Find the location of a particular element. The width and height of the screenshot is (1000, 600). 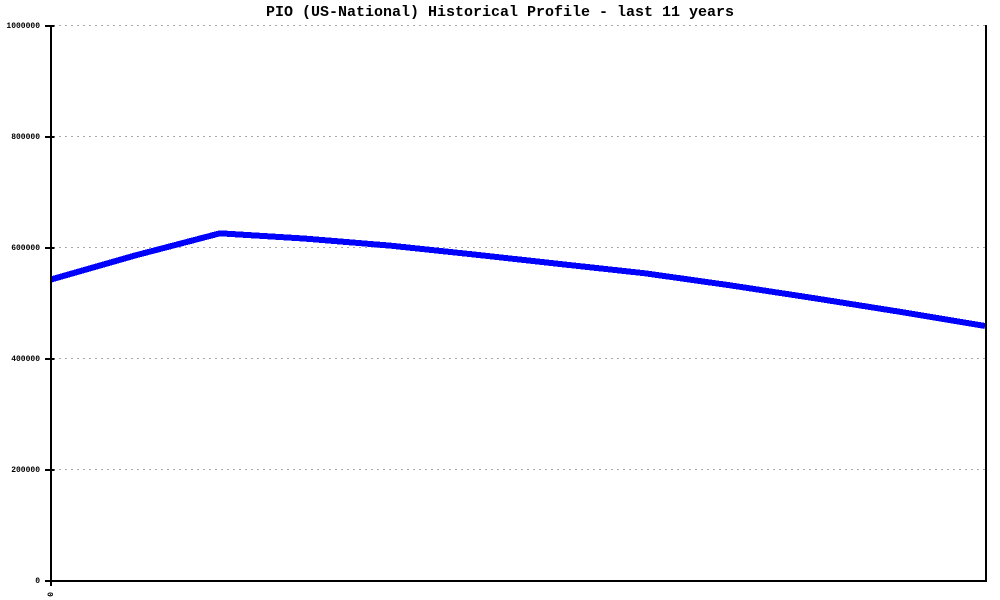

svg-text: 1000000 is located at coordinates (23, 26).